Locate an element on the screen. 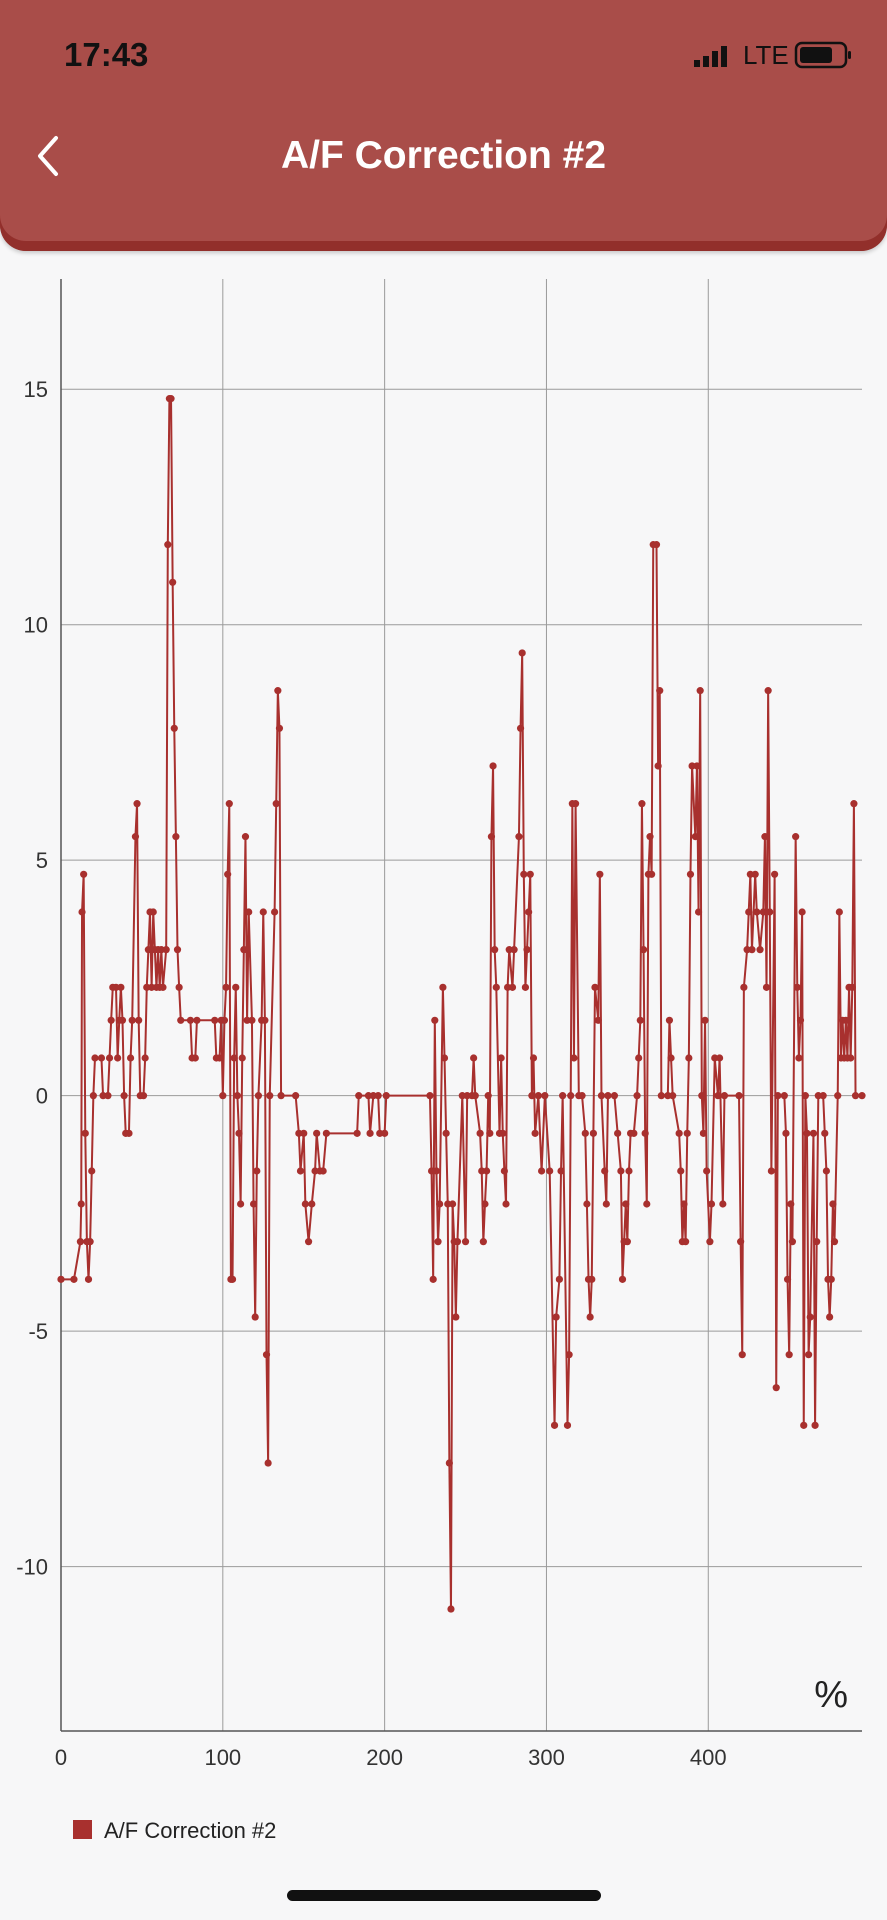  x-tick-label: 0 is located at coordinates (61, 1757).